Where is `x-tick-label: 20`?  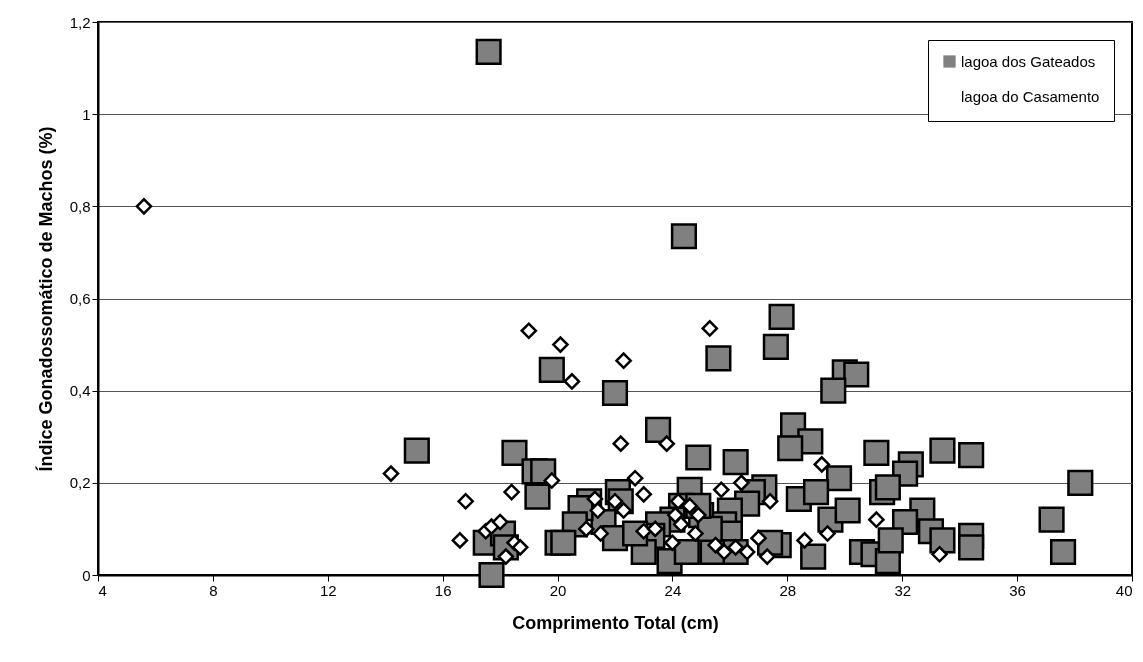 x-tick-label: 20 is located at coordinates (558, 590).